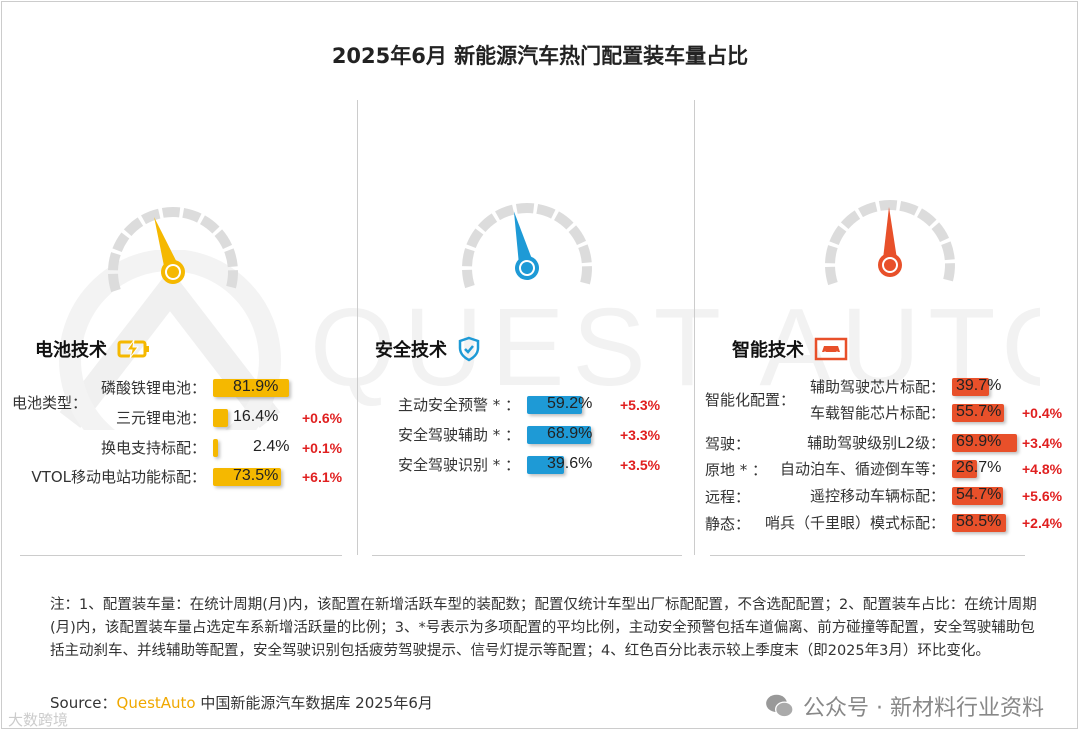 This screenshot has height=731, width=1080. What do you see at coordinates (768, 350) in the screenshot?
I see `section-title: 智能技术` at bounding box center [768, 350].